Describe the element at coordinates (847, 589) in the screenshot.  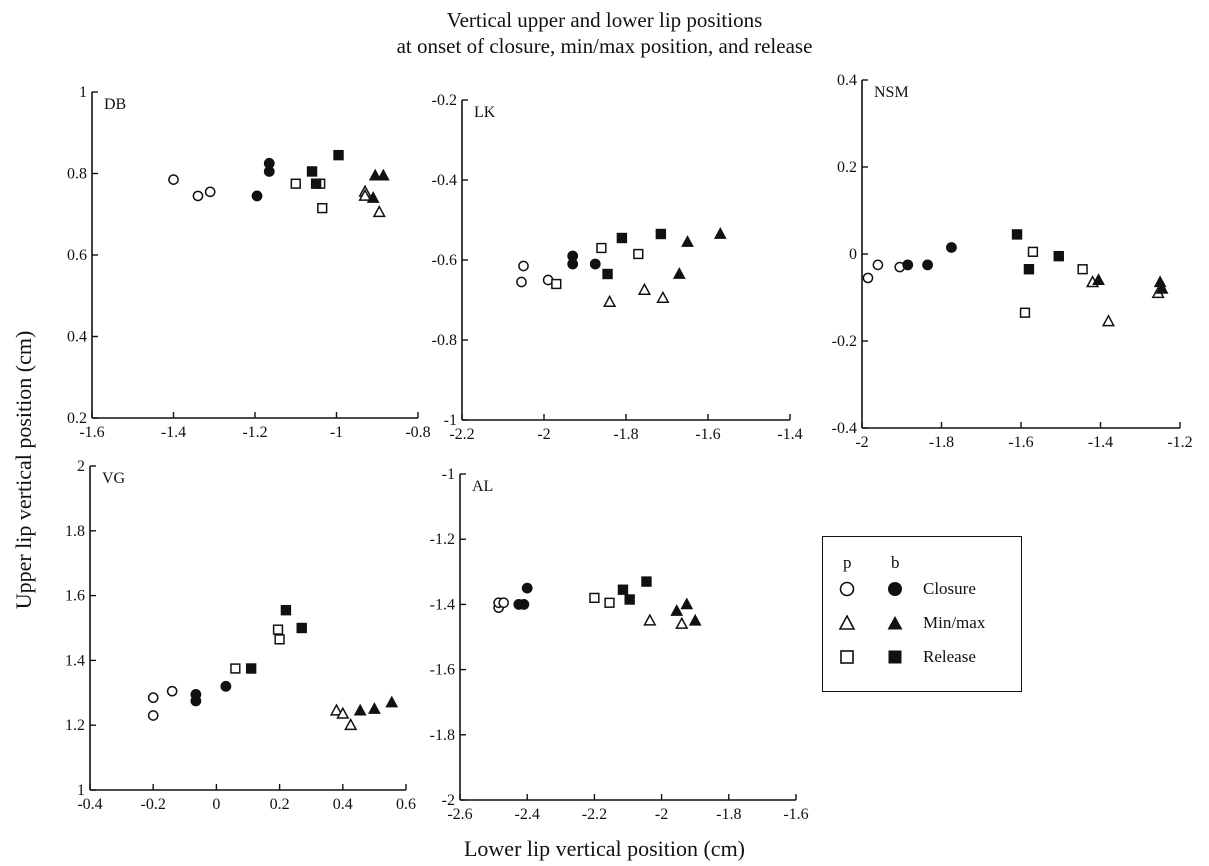
I see `open-circle-icon` at that location.